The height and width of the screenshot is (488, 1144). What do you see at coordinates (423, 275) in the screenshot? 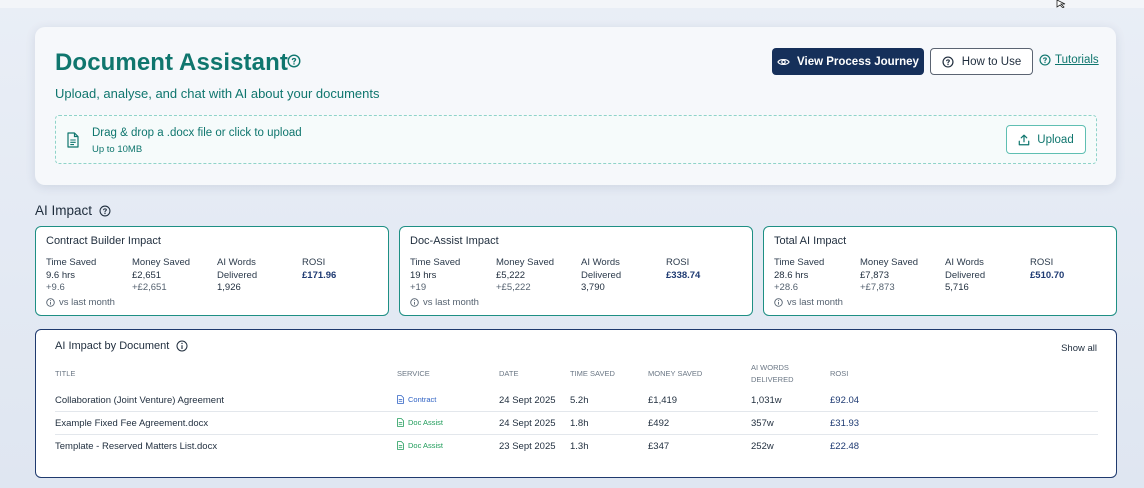
I see `metric-value: 19 hrs` at bounding box center [423, 275].